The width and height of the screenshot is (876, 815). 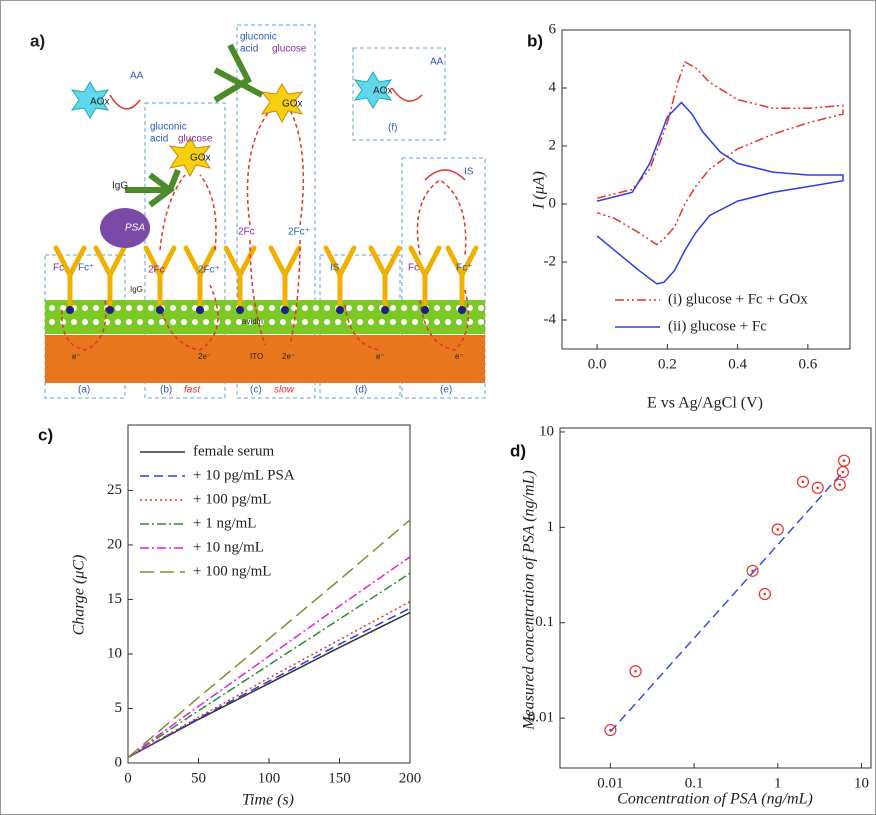 What do you see at coordinates (209, 270) in the screenshot?
I see `diagram-label: 2Fc⁺` at bounding box center [209, 270].